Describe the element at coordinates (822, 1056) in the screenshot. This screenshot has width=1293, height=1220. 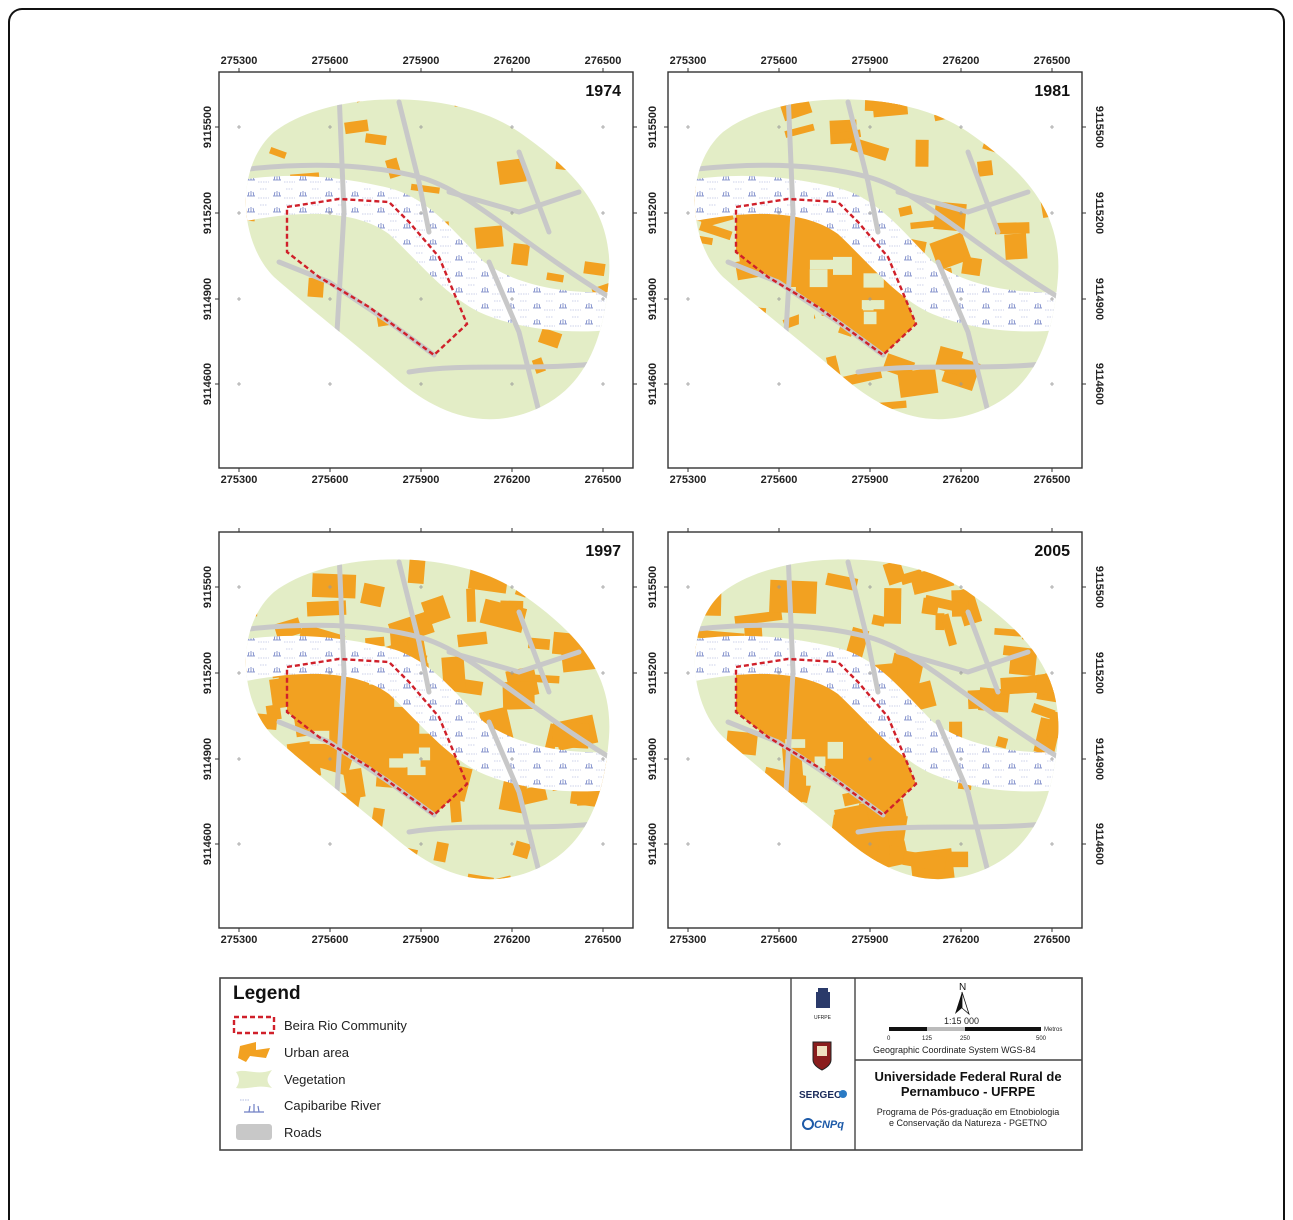
I see `crest-logo` at that location.